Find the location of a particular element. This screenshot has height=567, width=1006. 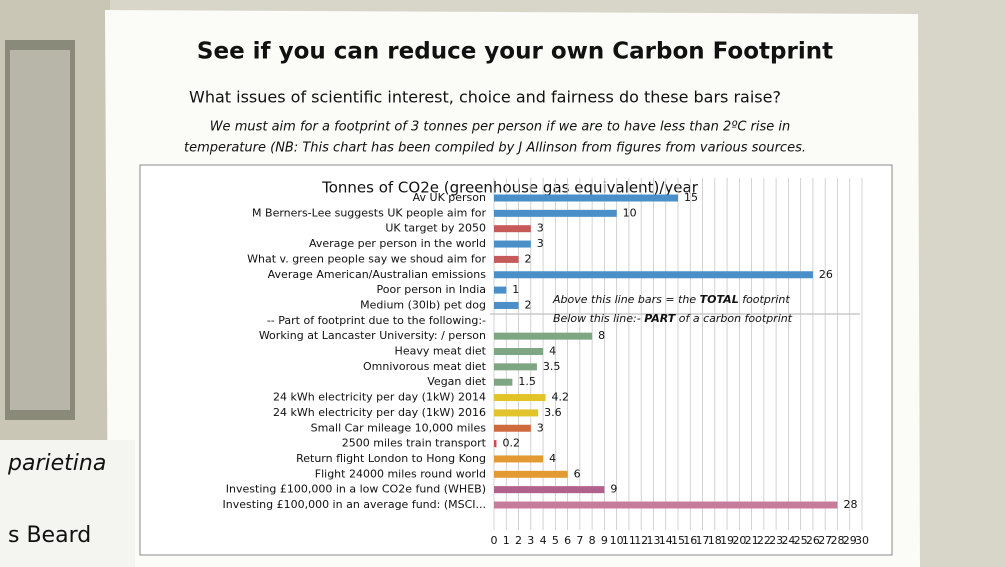

x-tick-label: 11 is located at coordinates (629, 540).